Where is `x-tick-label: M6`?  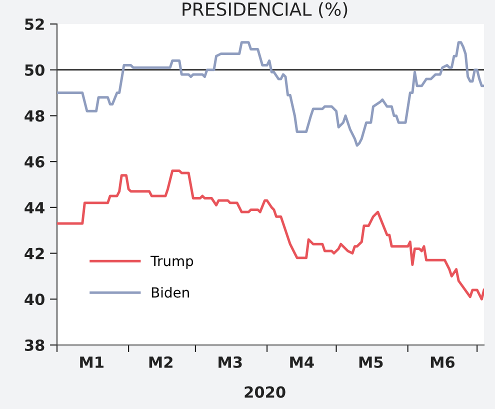 x-tick-label: M6 is located at coordinates (442, 362).